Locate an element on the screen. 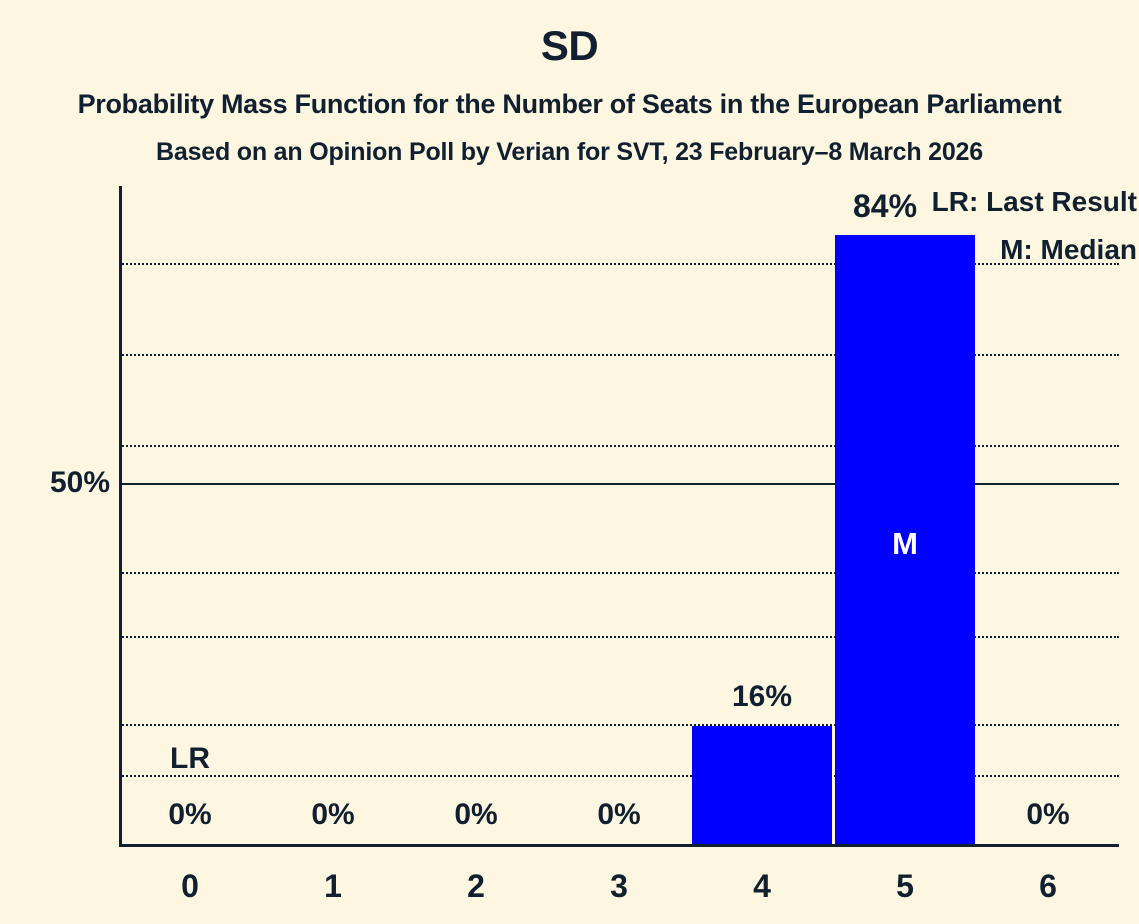  page-title: SD is located at coordinates (569, 45).